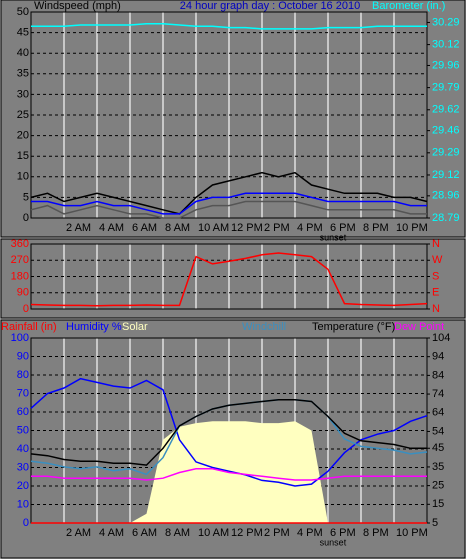  What do you see at coordinates (264, 327) in the screenshot?
I see `legend-label: Windchill` at bounding box center [264, 327].